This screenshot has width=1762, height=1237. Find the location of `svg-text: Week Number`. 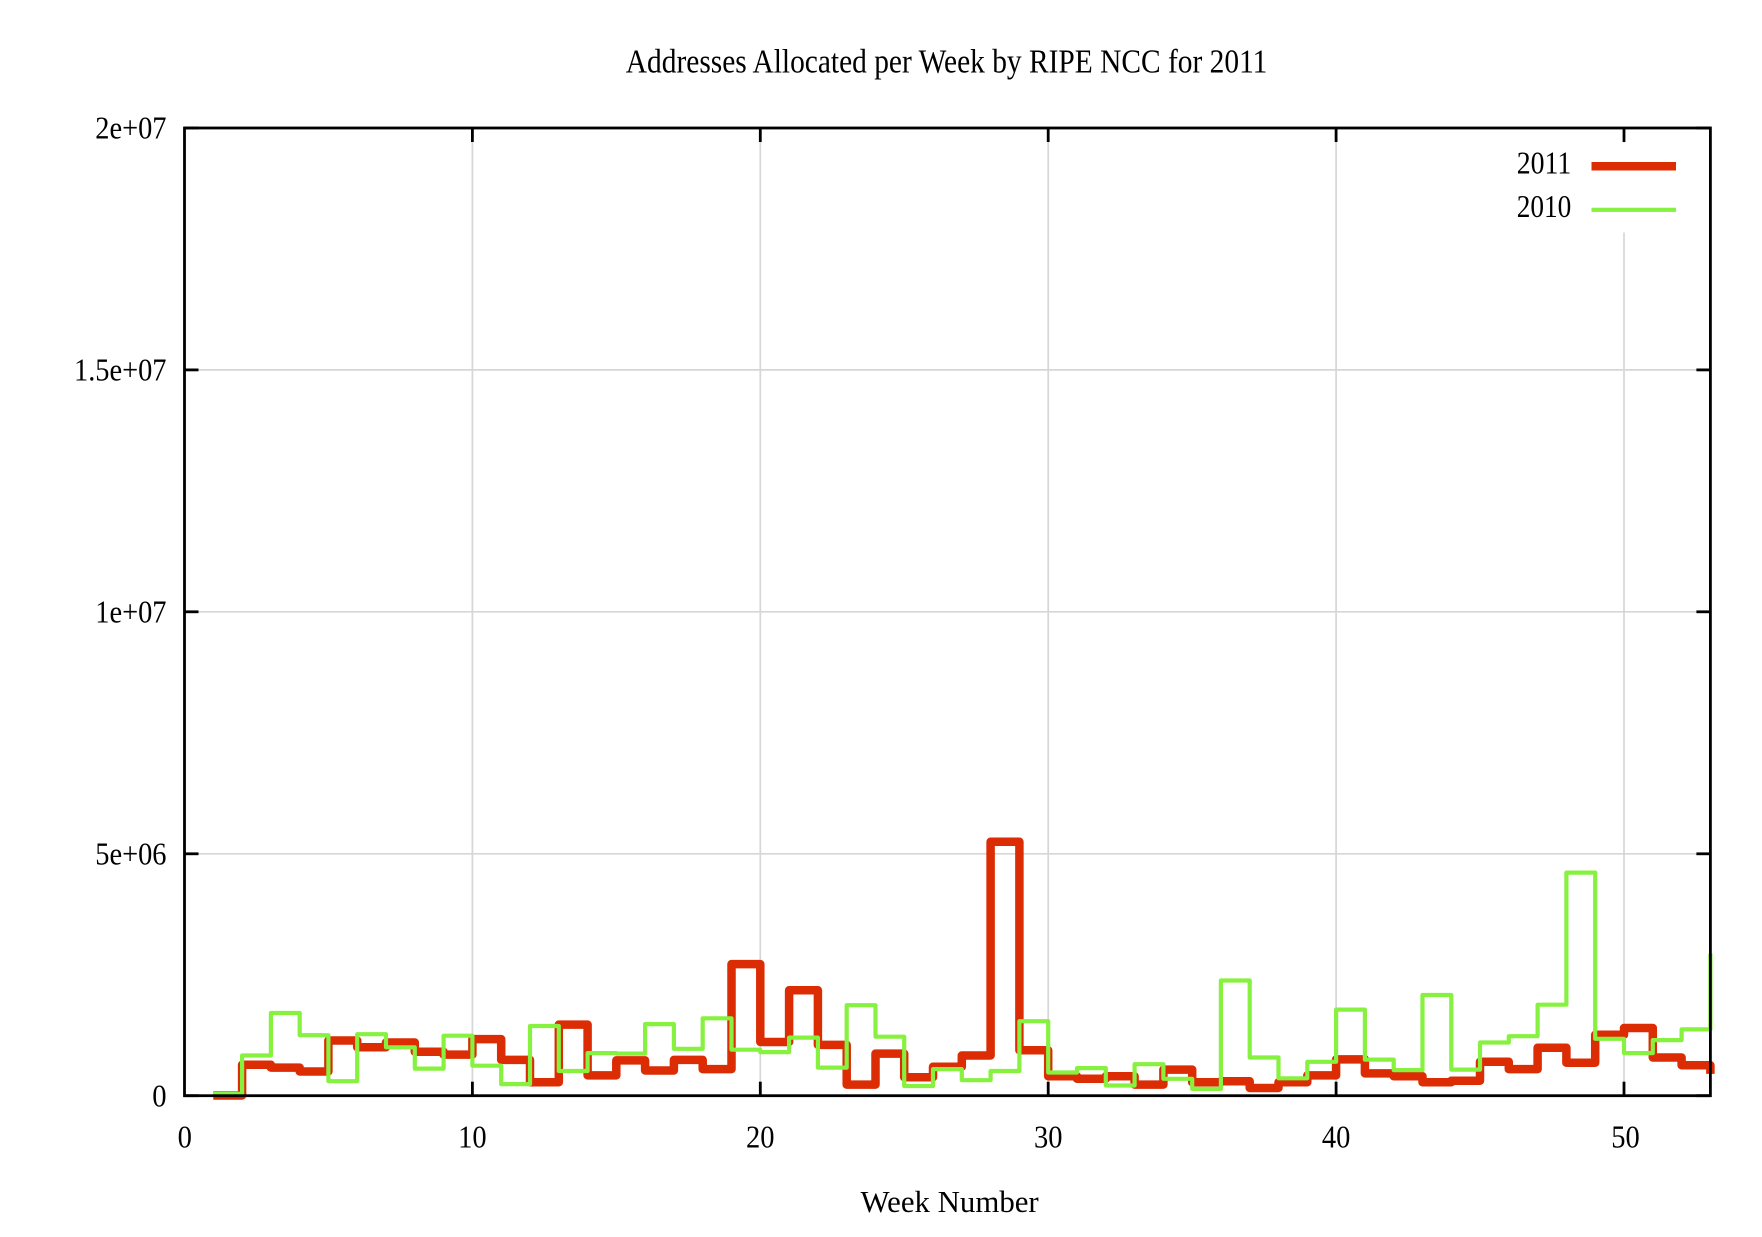

svg-text: Week Number is located at coordinates (950, 1201).